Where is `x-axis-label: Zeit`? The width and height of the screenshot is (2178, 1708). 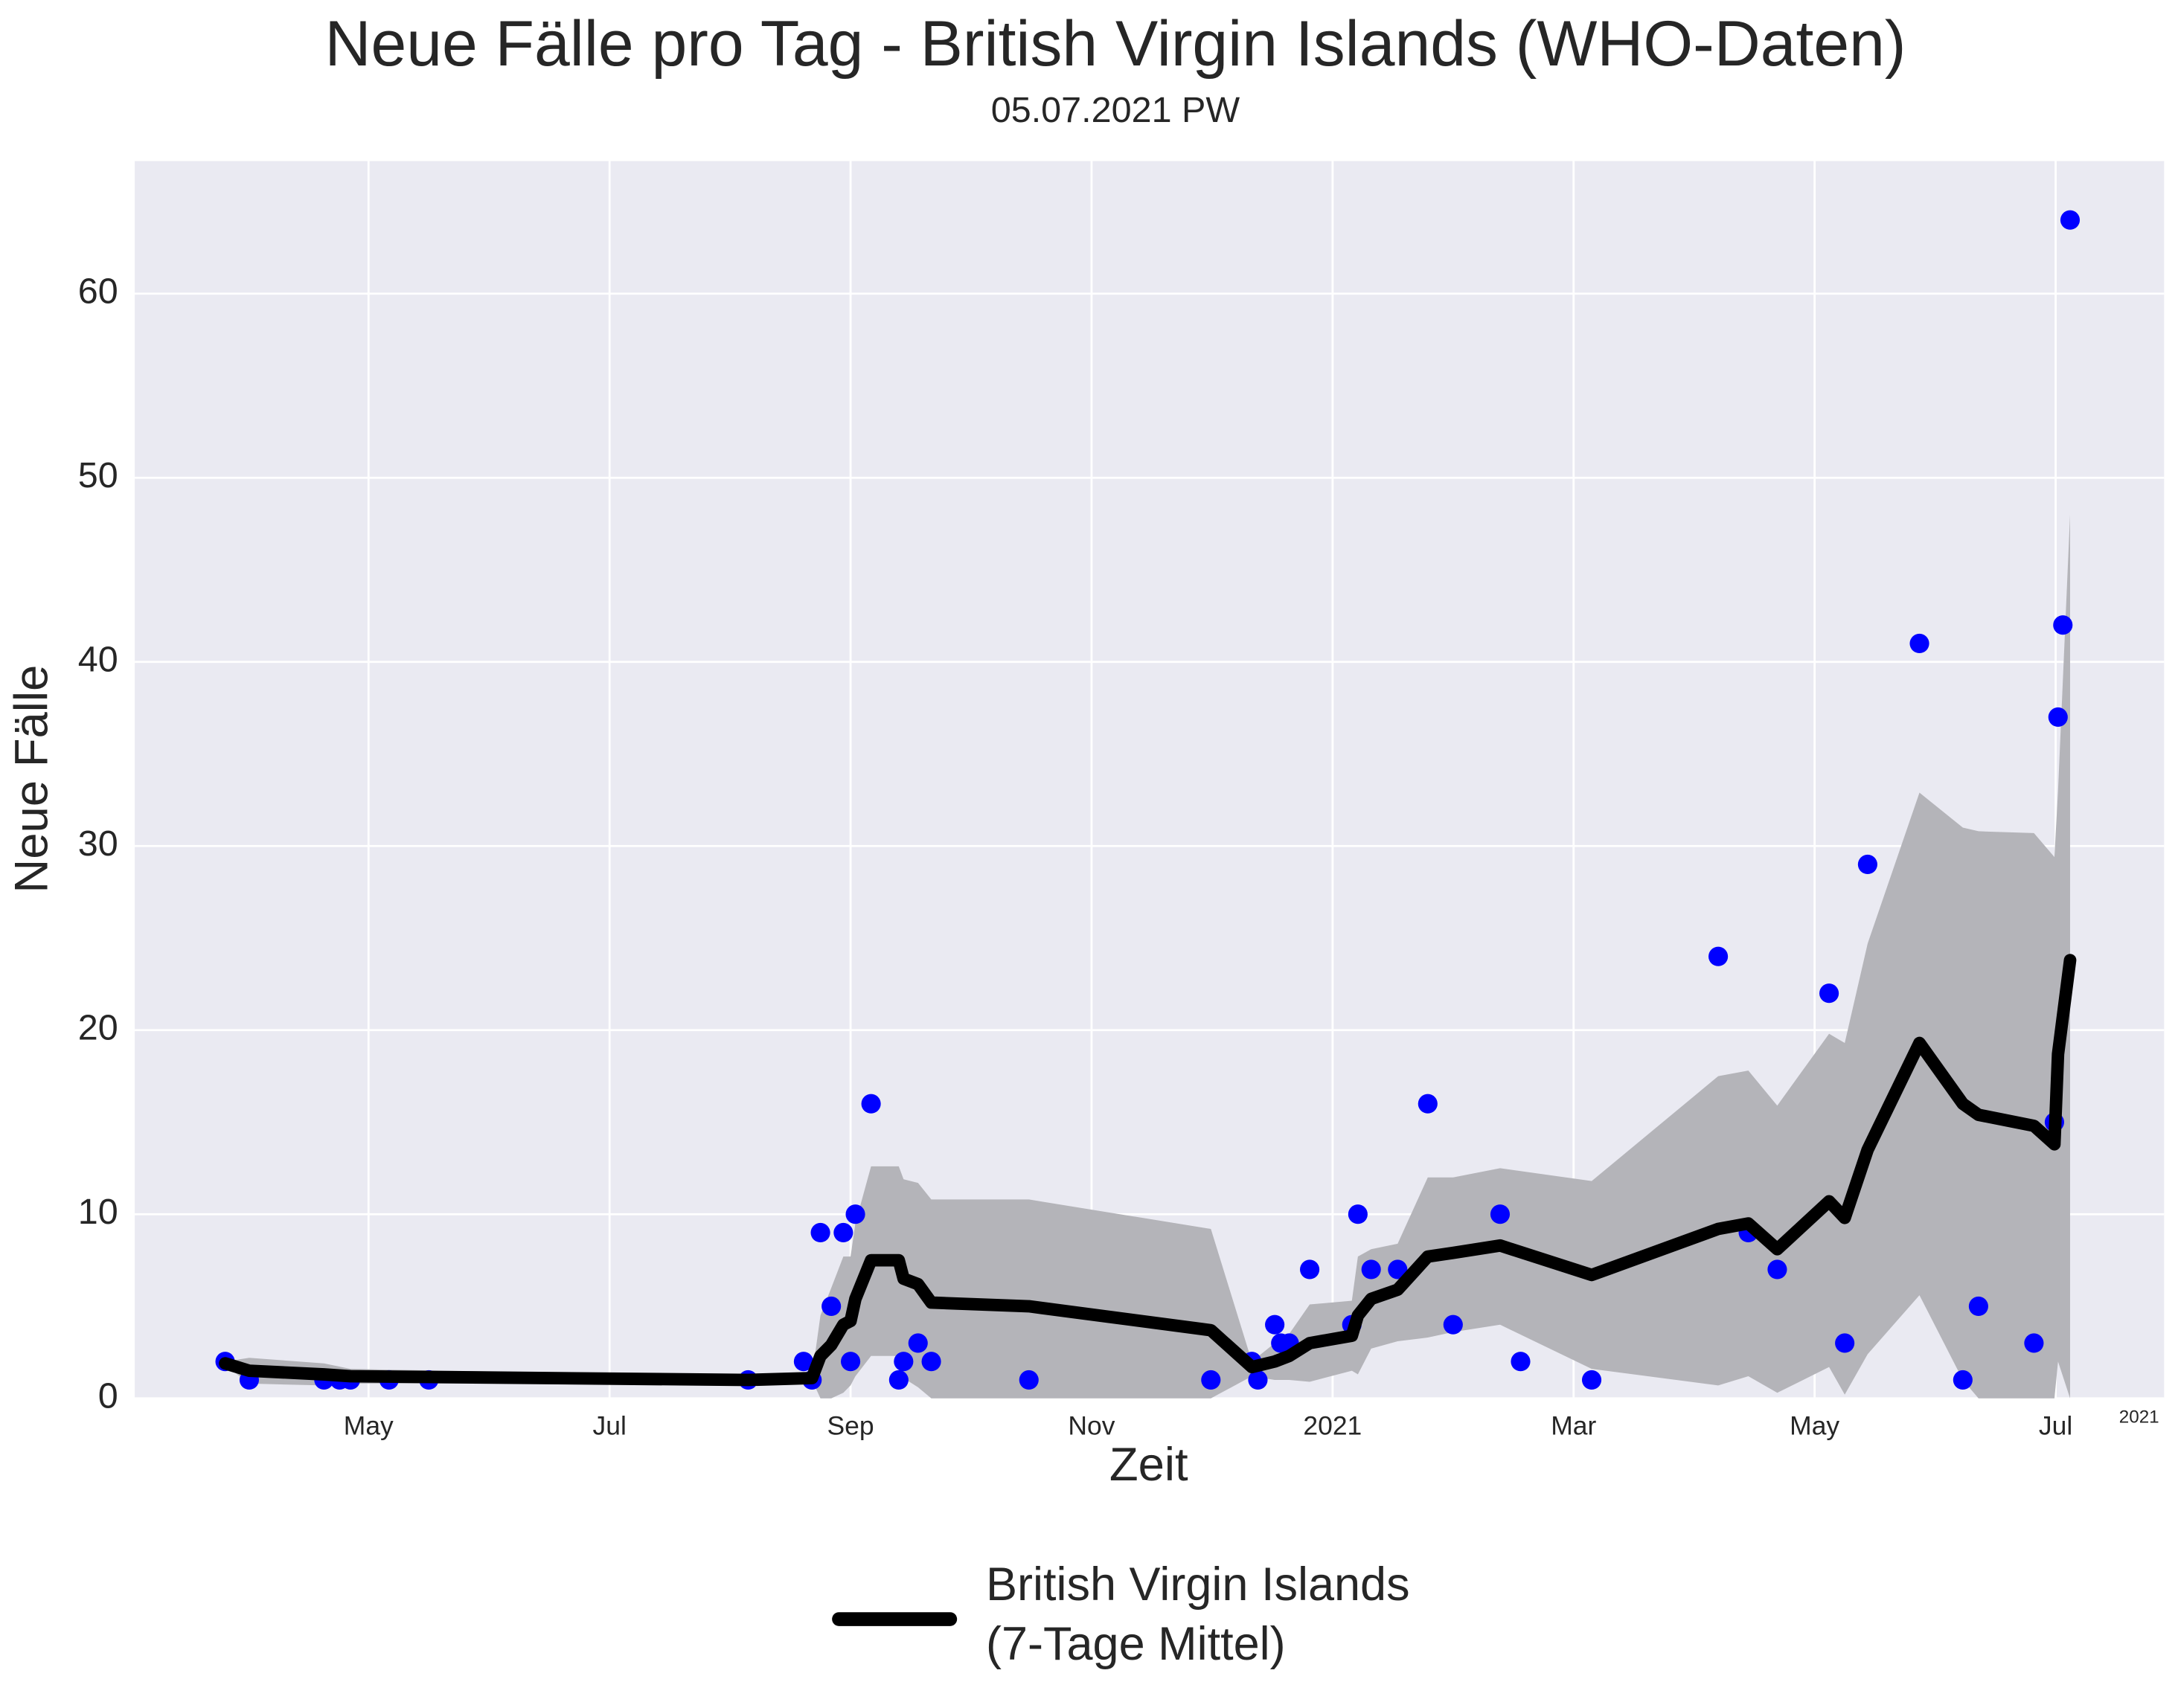 x-axis-label: Zeit is located at coordinates (1148, 1465).